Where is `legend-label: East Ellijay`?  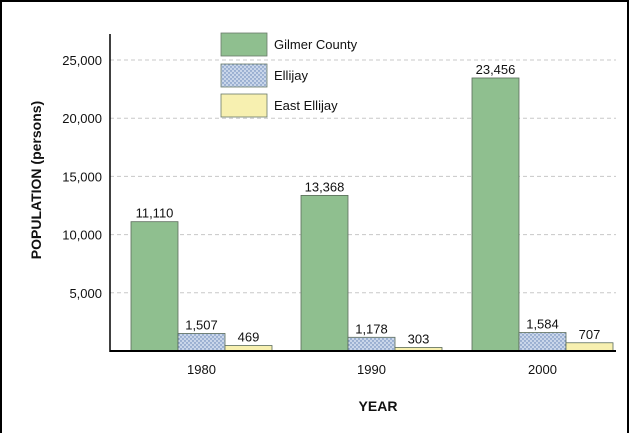 legend-label: East Ellijay is located at coordinates (306, 105).